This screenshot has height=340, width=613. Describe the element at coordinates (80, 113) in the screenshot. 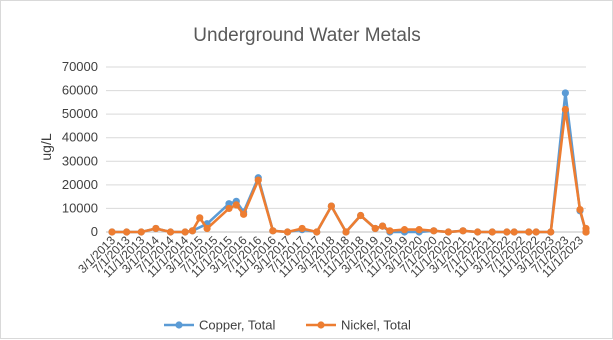

I see `y-tick-label: 50000` at that location.